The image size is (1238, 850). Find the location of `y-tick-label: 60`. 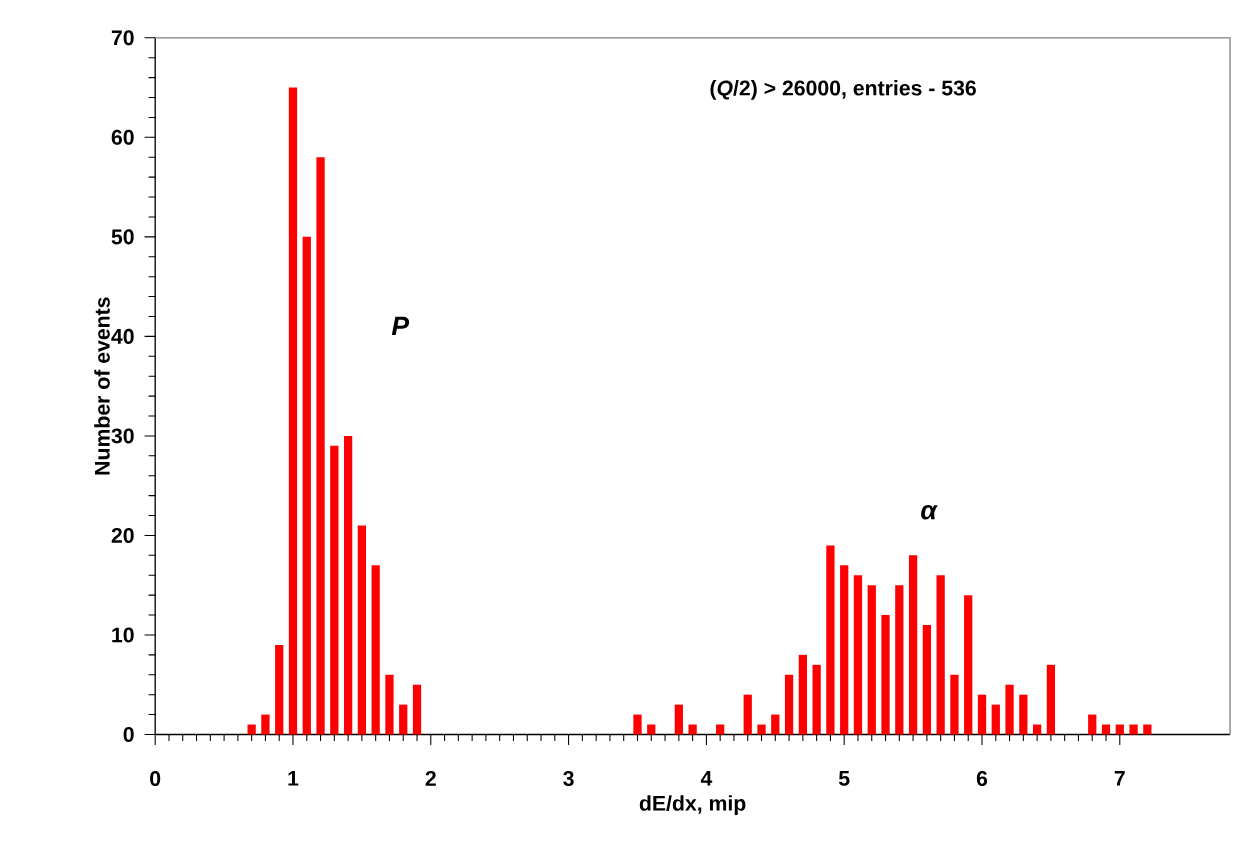

y-tick-label: 60 is located at coordinates (122, 137).